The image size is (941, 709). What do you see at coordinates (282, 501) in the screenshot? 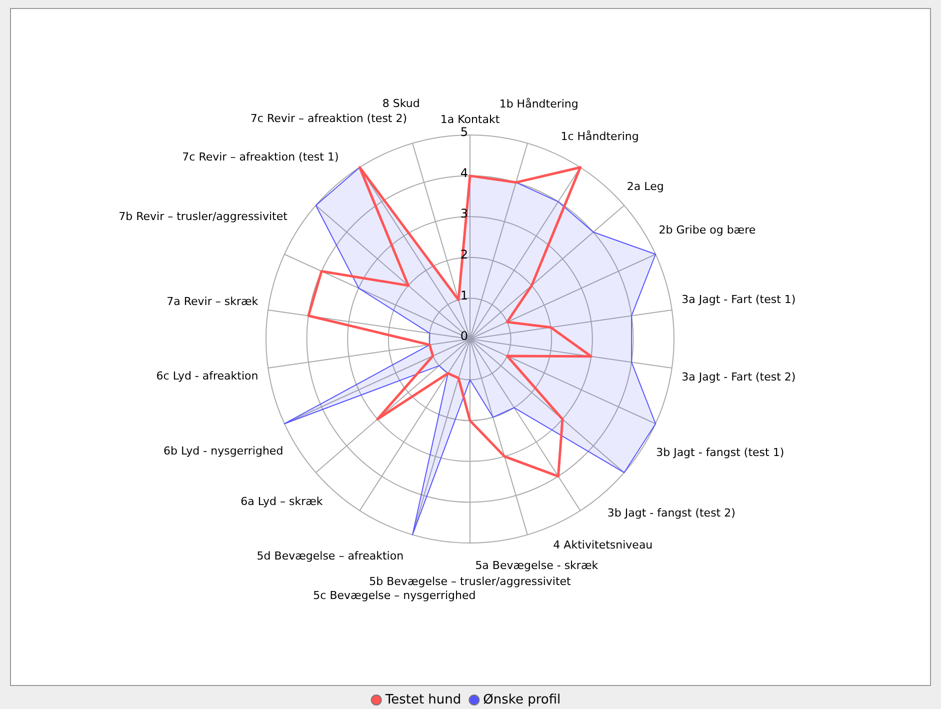
I see `spoke-label: 6a Lyd – skræk` at bounding box center [282, 501].